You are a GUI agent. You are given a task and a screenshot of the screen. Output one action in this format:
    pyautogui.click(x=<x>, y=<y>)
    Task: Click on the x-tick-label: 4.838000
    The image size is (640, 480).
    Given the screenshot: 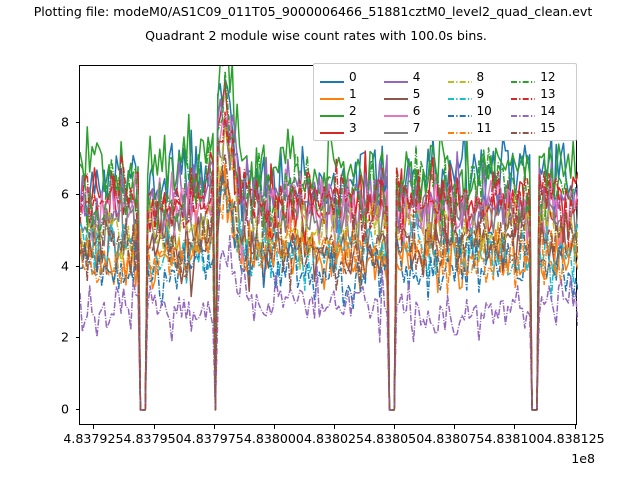 What is the action you would take?
    pyautogui.click(x=273, y=438)
    